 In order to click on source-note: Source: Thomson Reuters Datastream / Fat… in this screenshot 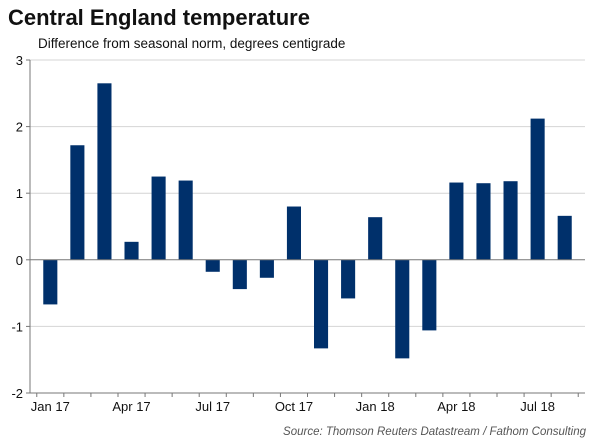, I will do `click(434, 432)`.